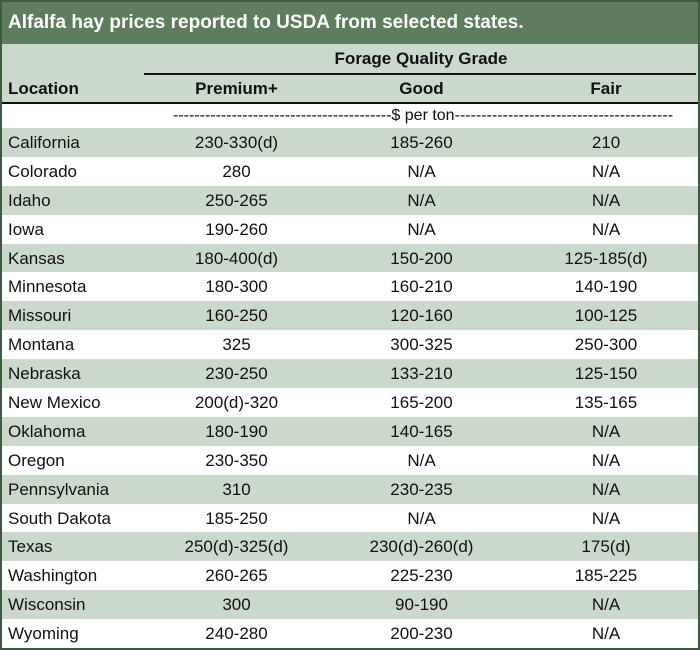 The height and width of the screenshot is (650, 700). Describe the element at coordinates (421, 142) in the screenshot. I see `cell-good: 185-260` at that location.